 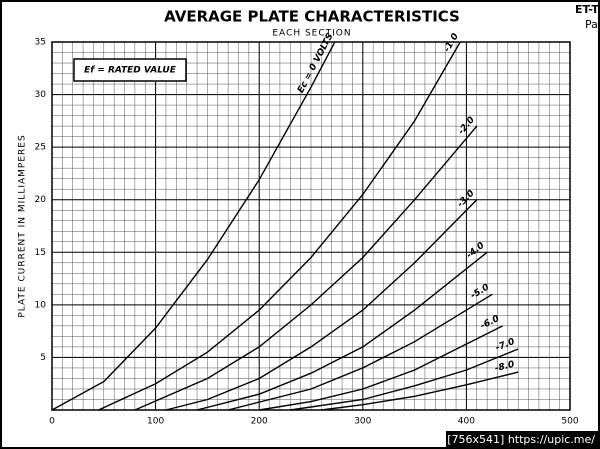 I want to click on annotation-box, so click(x=130, y=70).